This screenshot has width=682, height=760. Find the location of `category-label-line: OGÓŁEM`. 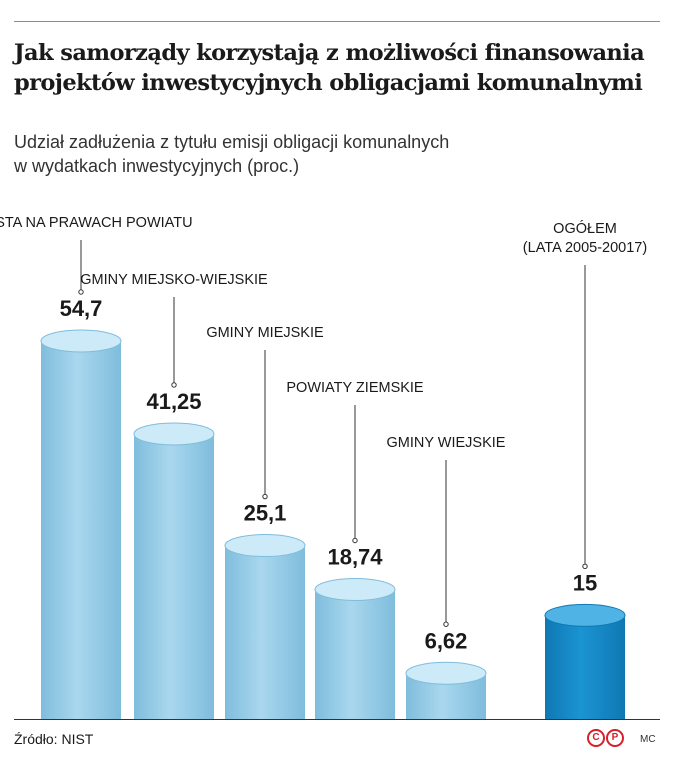

category-label-line: OGÓŁEM is located at coordinates (585, 228).